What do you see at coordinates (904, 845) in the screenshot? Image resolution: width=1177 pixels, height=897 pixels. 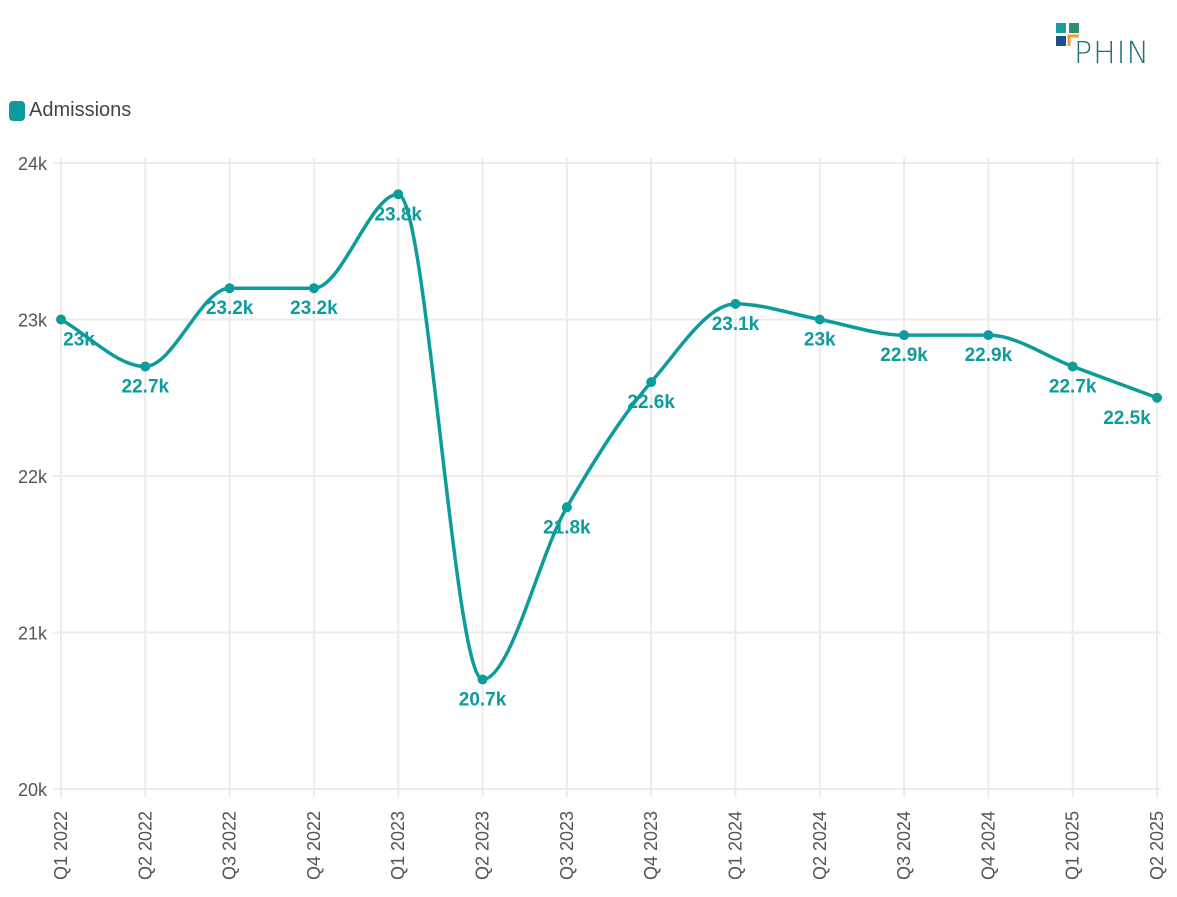 I see `x-tick-label: Q3 2024` at bounding box center [904, 845].